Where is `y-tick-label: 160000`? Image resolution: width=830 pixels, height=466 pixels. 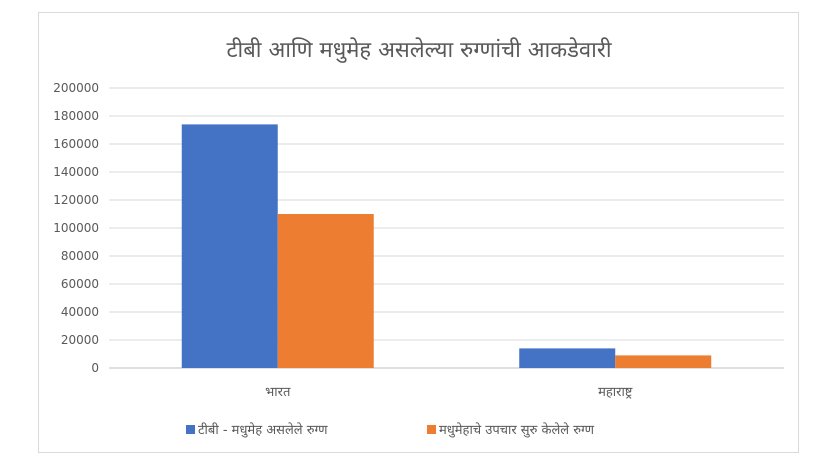
y-tick-label: 160000 is located at coordinates (76, 144).